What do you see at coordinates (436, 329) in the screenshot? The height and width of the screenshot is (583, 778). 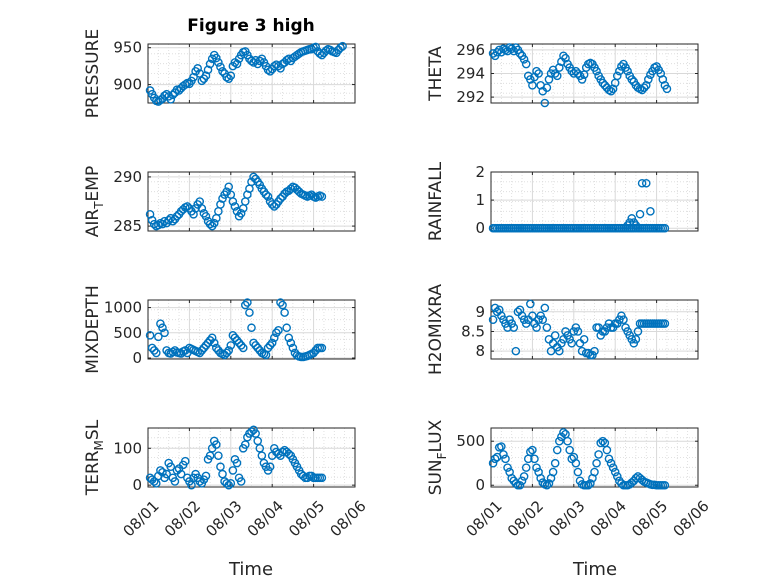 I see `y-axis-label: H2OMIXRA` at bounding box center [436, 329].